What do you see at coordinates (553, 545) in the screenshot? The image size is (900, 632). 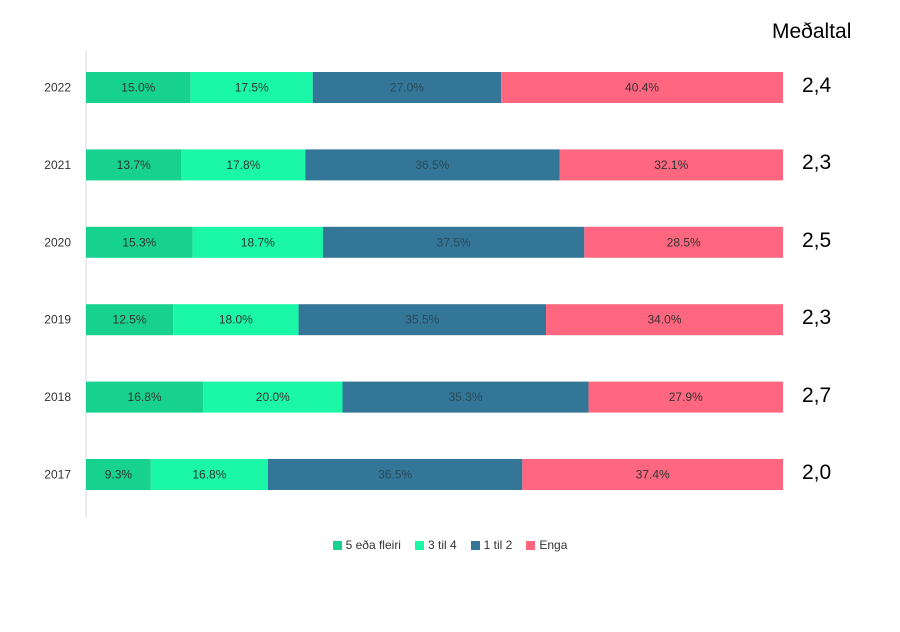 I see `legend-label: Enga` at bounding box center [553, 545].